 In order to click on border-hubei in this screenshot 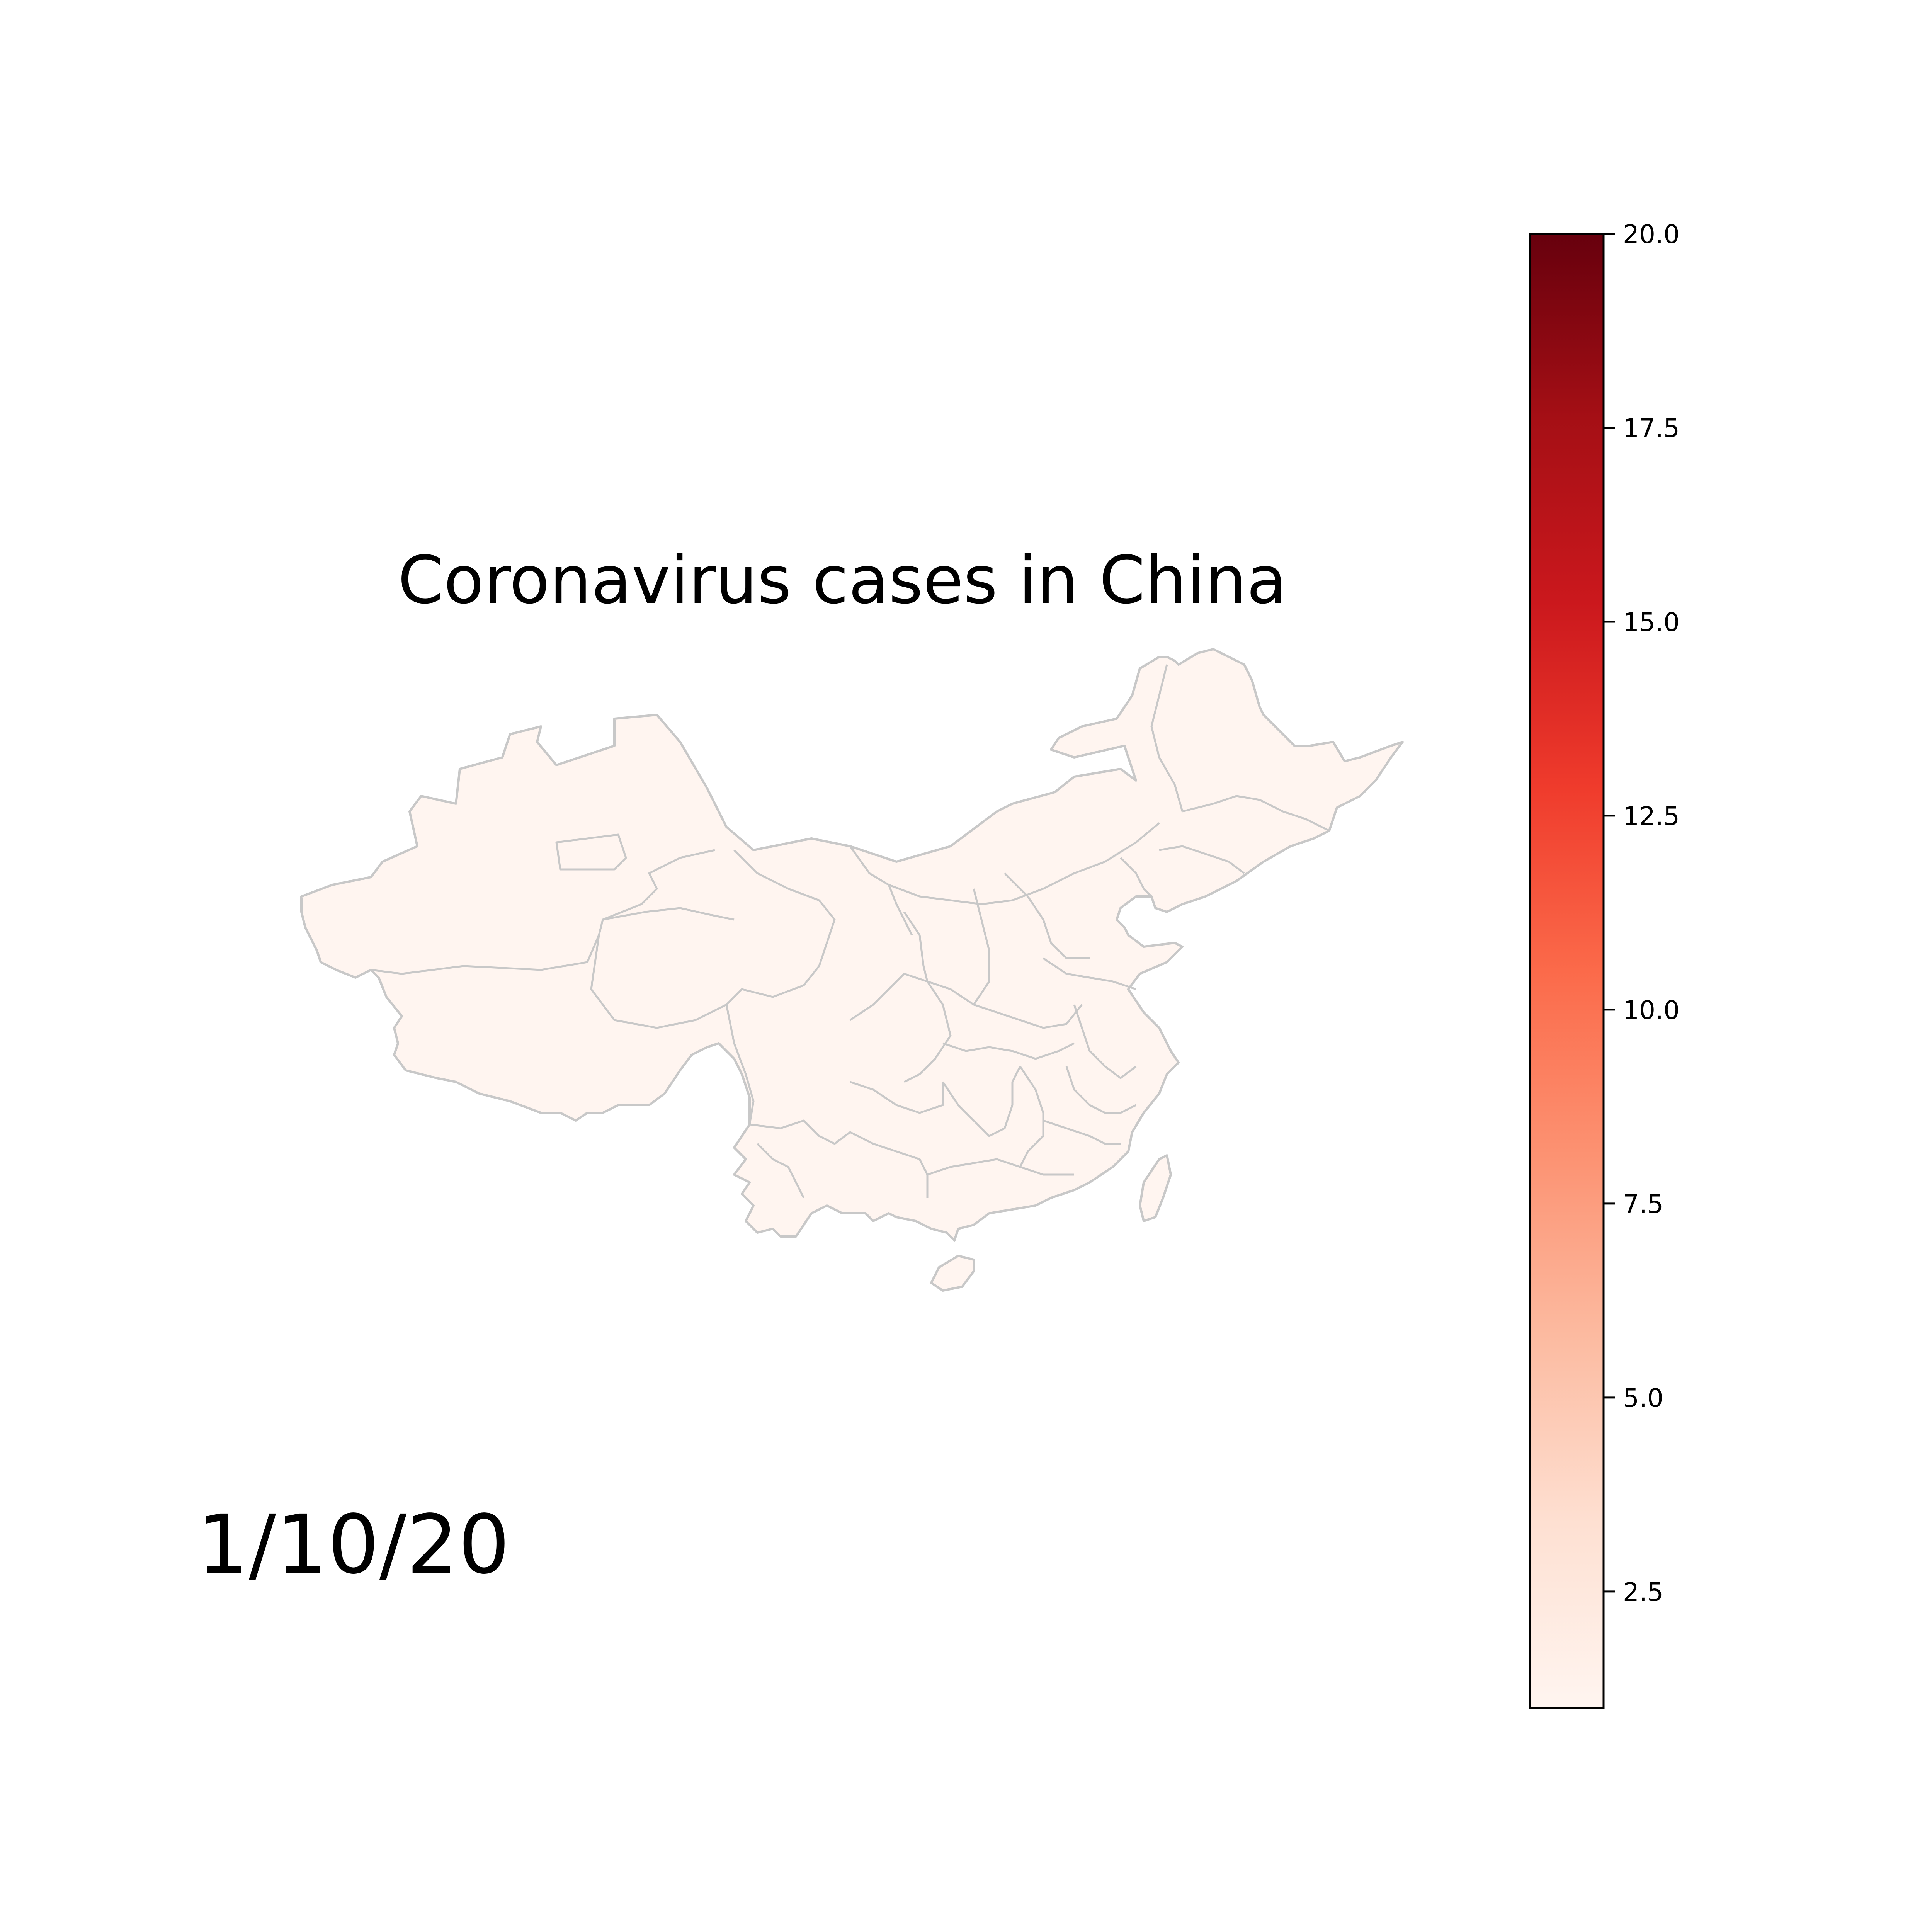, I will do `click(1008, 1051)`.